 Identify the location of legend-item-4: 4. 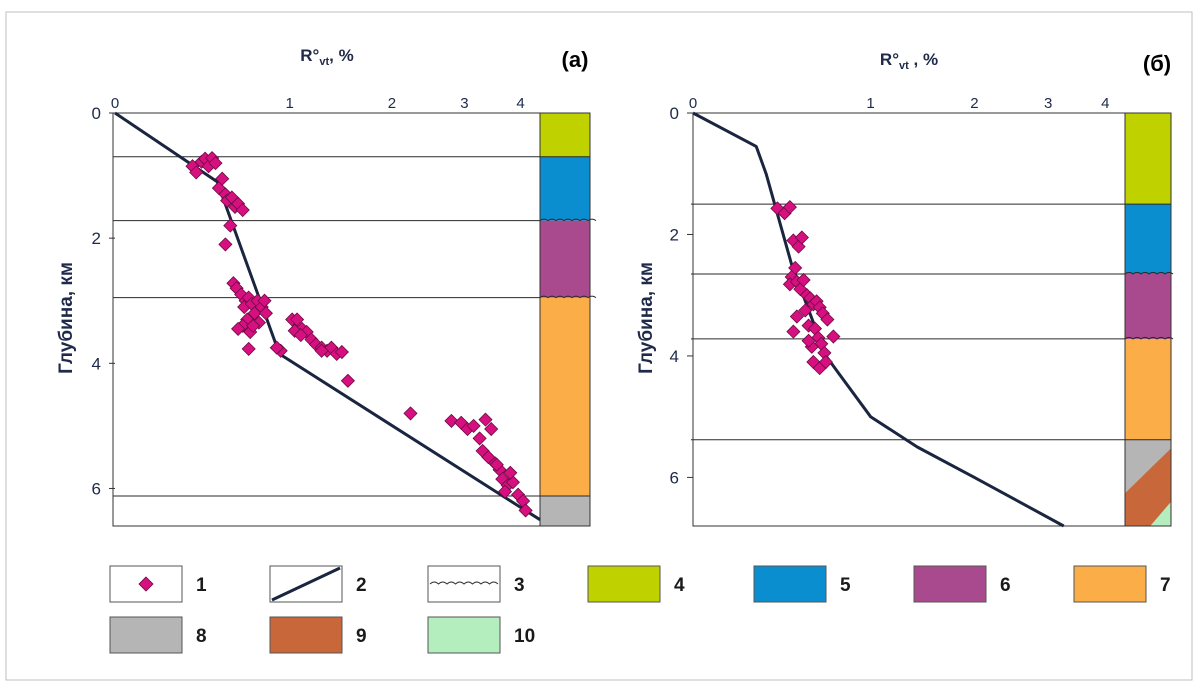
(636, 584).